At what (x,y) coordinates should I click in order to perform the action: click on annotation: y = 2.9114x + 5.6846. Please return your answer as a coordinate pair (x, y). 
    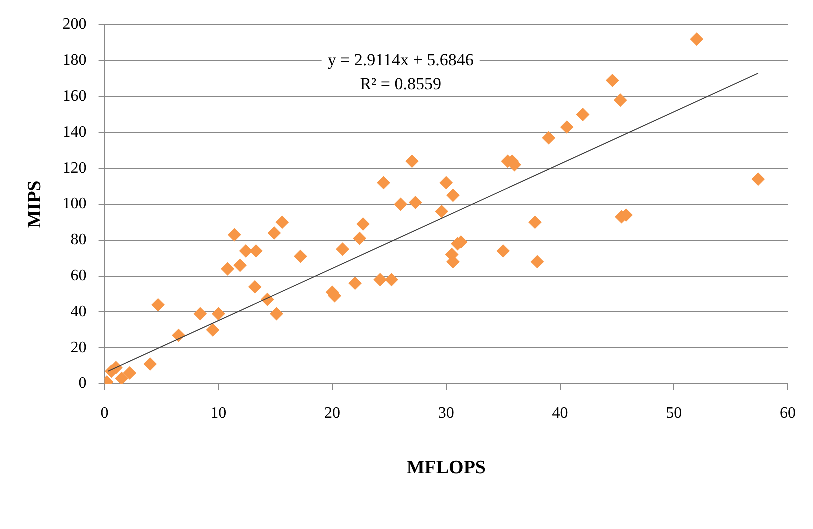
    Looking at the image, I should click on (401, 60).